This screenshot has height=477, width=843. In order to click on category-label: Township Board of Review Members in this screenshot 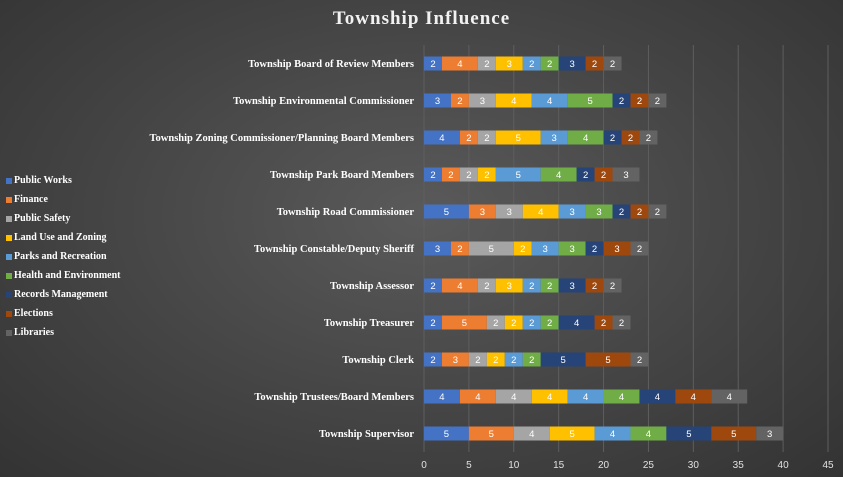, I will do `click(331, 64)`.